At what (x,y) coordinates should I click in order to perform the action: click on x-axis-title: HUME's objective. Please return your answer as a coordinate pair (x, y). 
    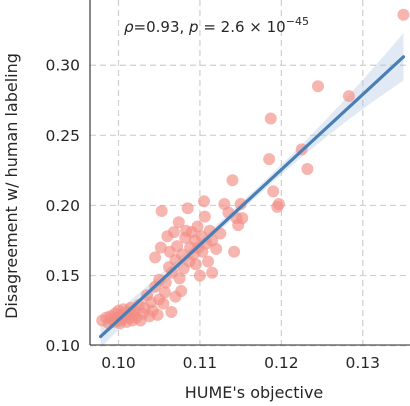
    Looking at the image, I should click on (254, 392).